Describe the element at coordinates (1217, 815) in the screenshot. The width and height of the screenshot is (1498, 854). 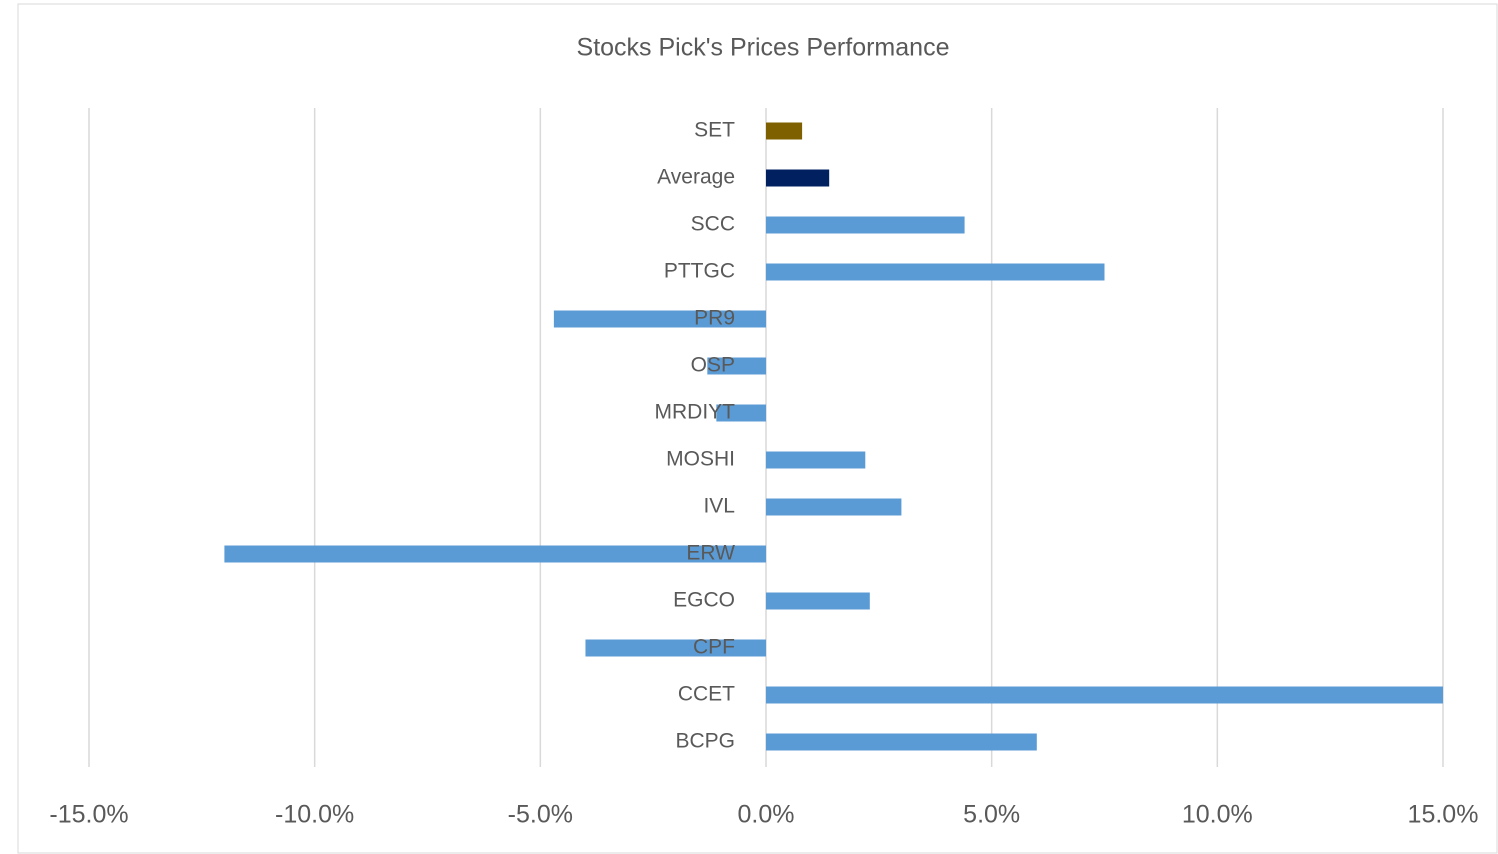
I see `x-tick-label: 10.0%` at that location.